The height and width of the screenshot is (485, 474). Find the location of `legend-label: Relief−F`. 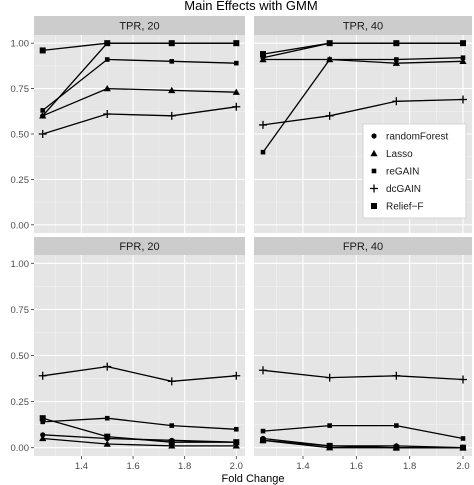

legend-label: Relief−F is located at coordinates (405, 207).